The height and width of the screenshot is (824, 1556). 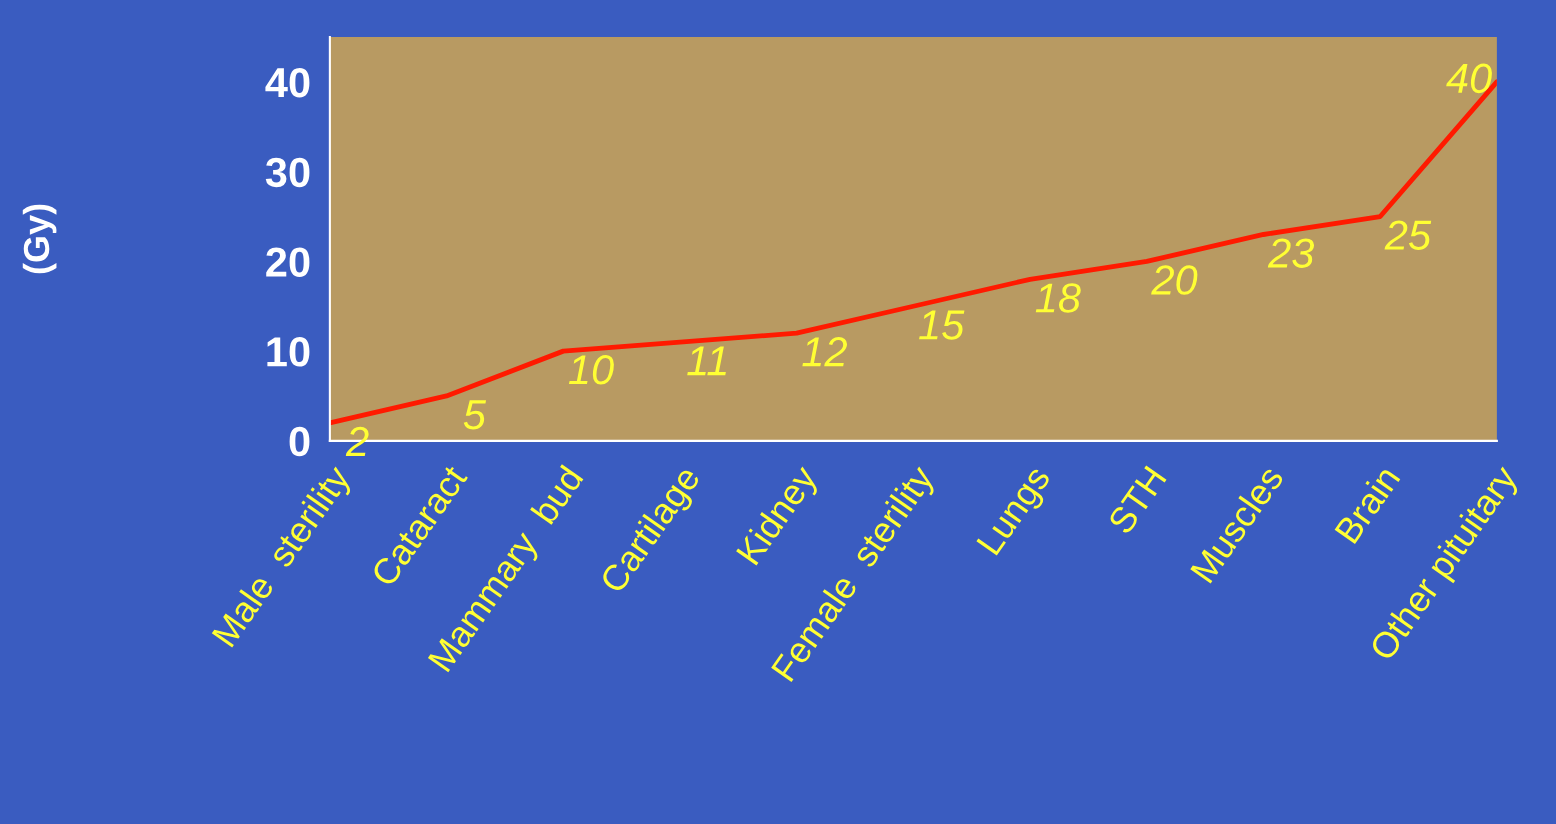 What do you see at coordinates (287, 82) in the screenshot?
I see `y-tick-label: 40` at bounding box center [287, 82].